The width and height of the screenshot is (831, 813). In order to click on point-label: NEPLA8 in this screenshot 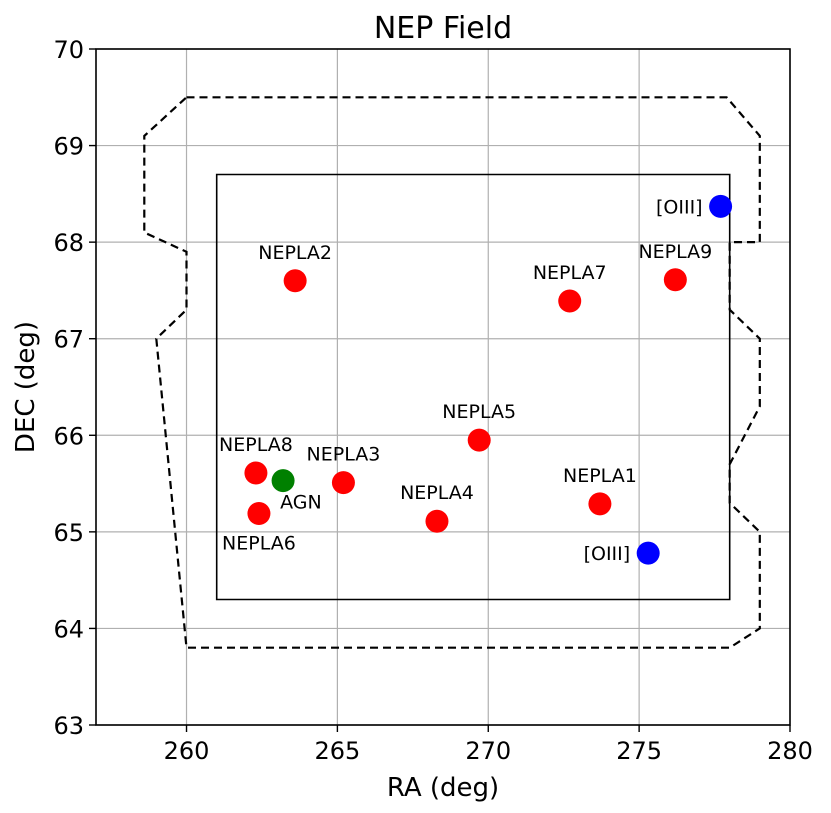, I will do `click(256, 445)`.